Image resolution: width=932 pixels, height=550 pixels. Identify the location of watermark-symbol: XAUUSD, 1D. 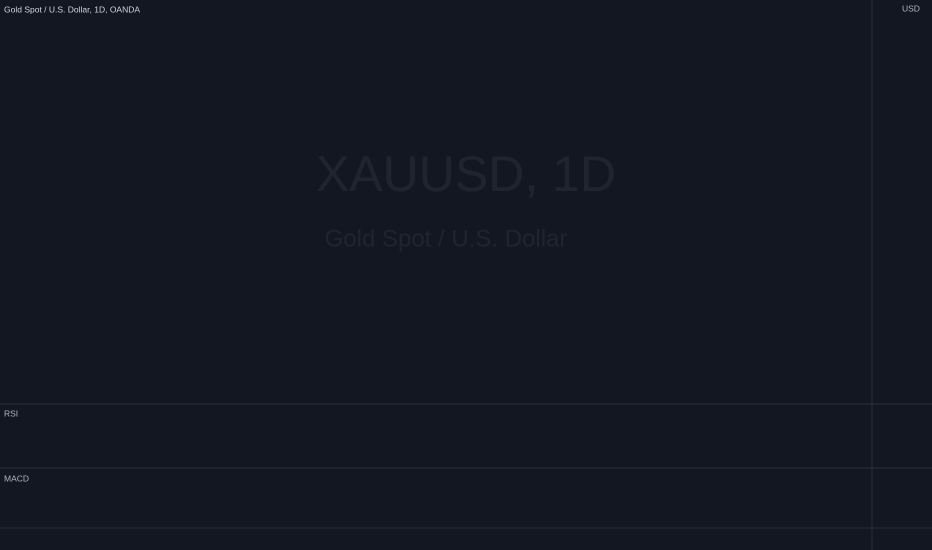
(466, 174).